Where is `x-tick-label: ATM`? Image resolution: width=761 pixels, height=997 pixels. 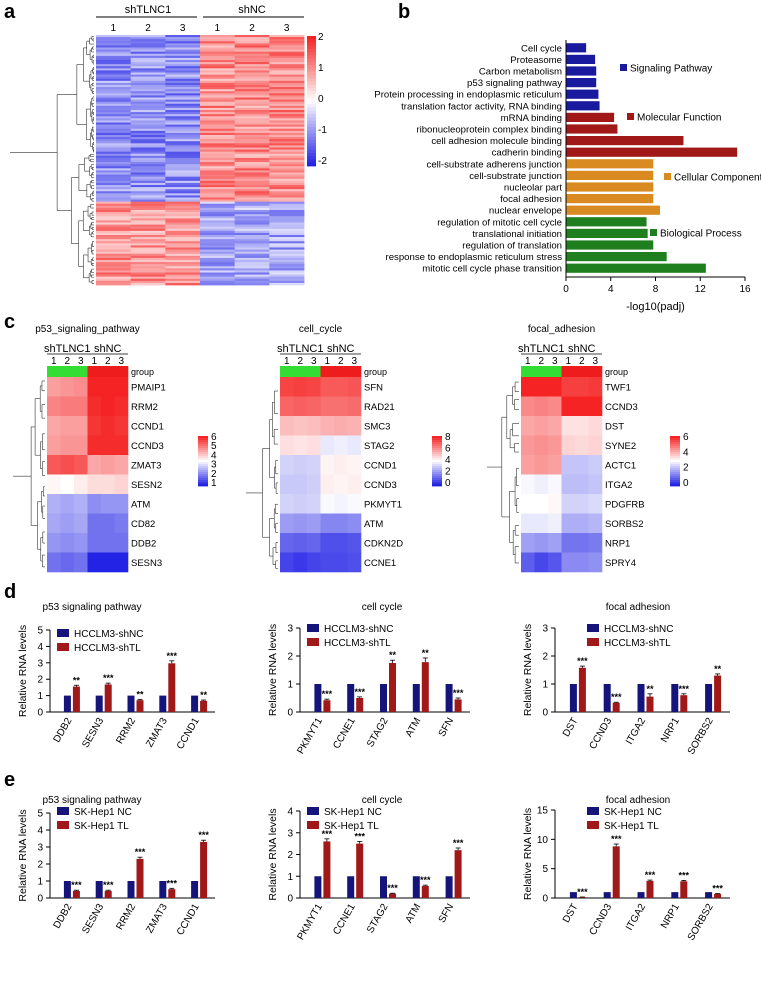
x-tick-label: ATM is located at coordinates (414, 913).